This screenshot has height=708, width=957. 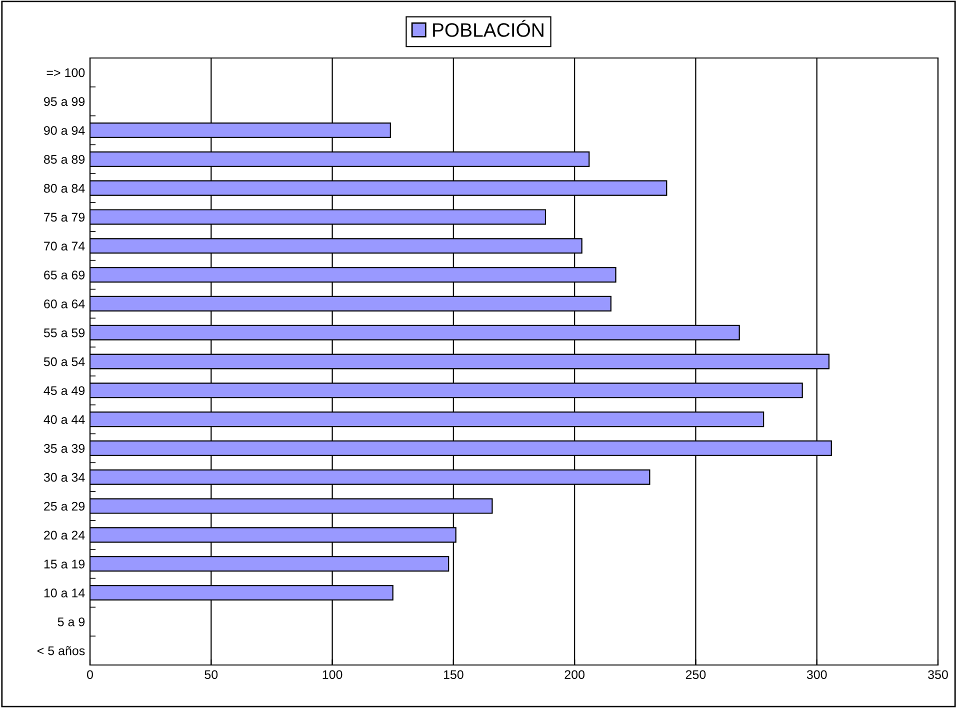 I want to click on y-tick-label: => 100, so click(x=65, y=73).